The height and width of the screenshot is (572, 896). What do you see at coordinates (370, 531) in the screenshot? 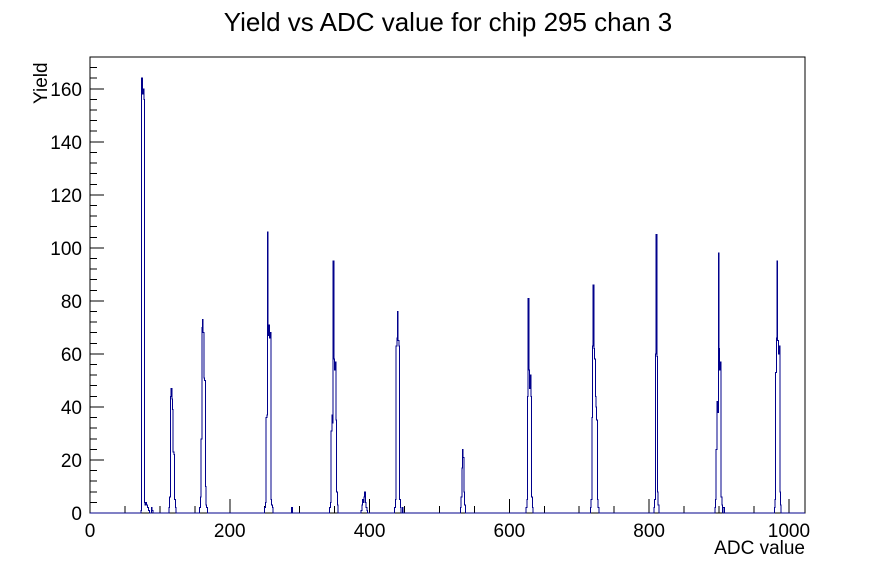
I see `x-tick-label: 400` at bounding box center [370, 531].